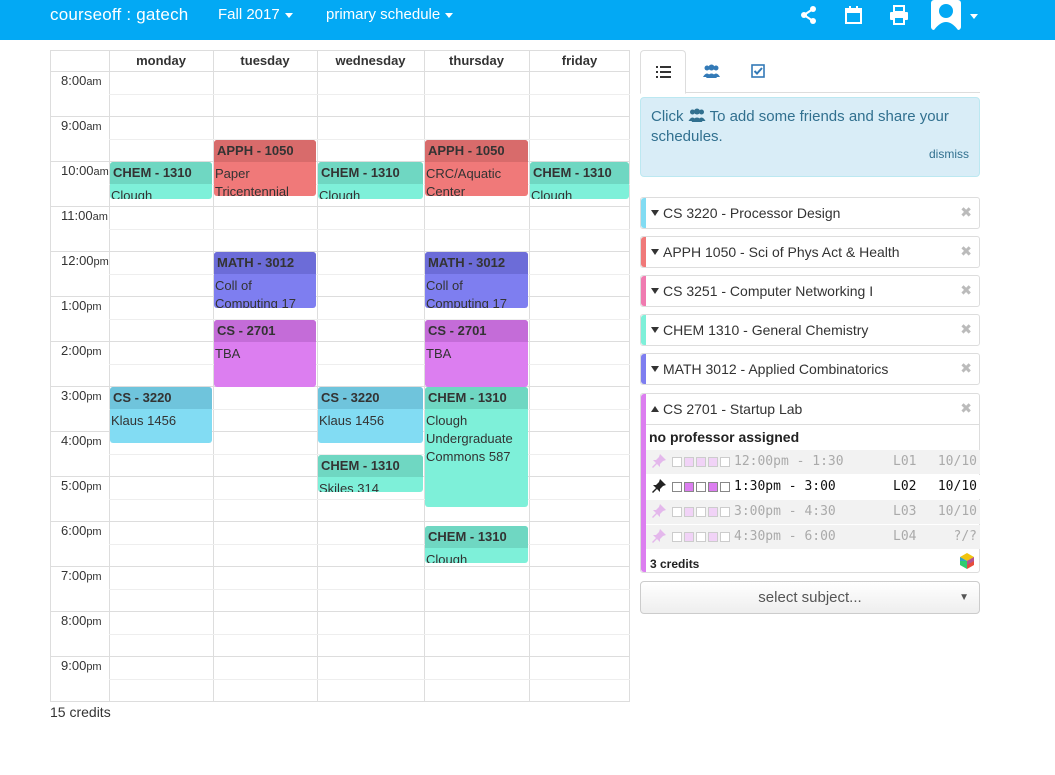  What do you see at coordinates (813, 537) in the screenshot?
I see `section-row: 4:30pm - 6:00 L04 ?/?` at bounding box center [813, 537].